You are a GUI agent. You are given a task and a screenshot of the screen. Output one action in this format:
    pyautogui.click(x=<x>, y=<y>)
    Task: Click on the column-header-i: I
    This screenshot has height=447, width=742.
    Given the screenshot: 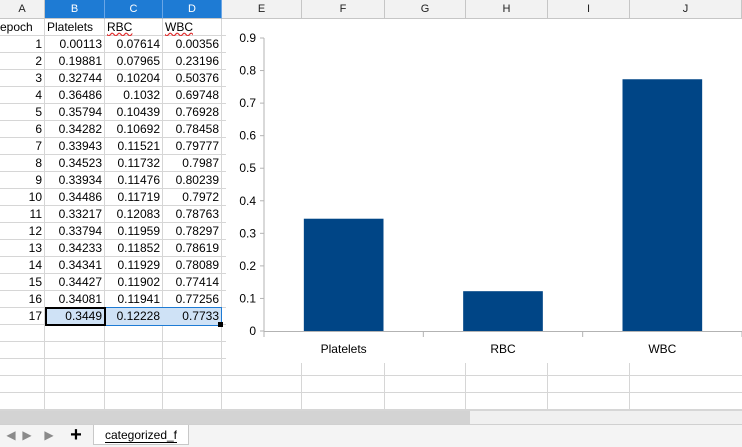 What is the action you would take?
    pyautogui.click(x=589, y=9)
    